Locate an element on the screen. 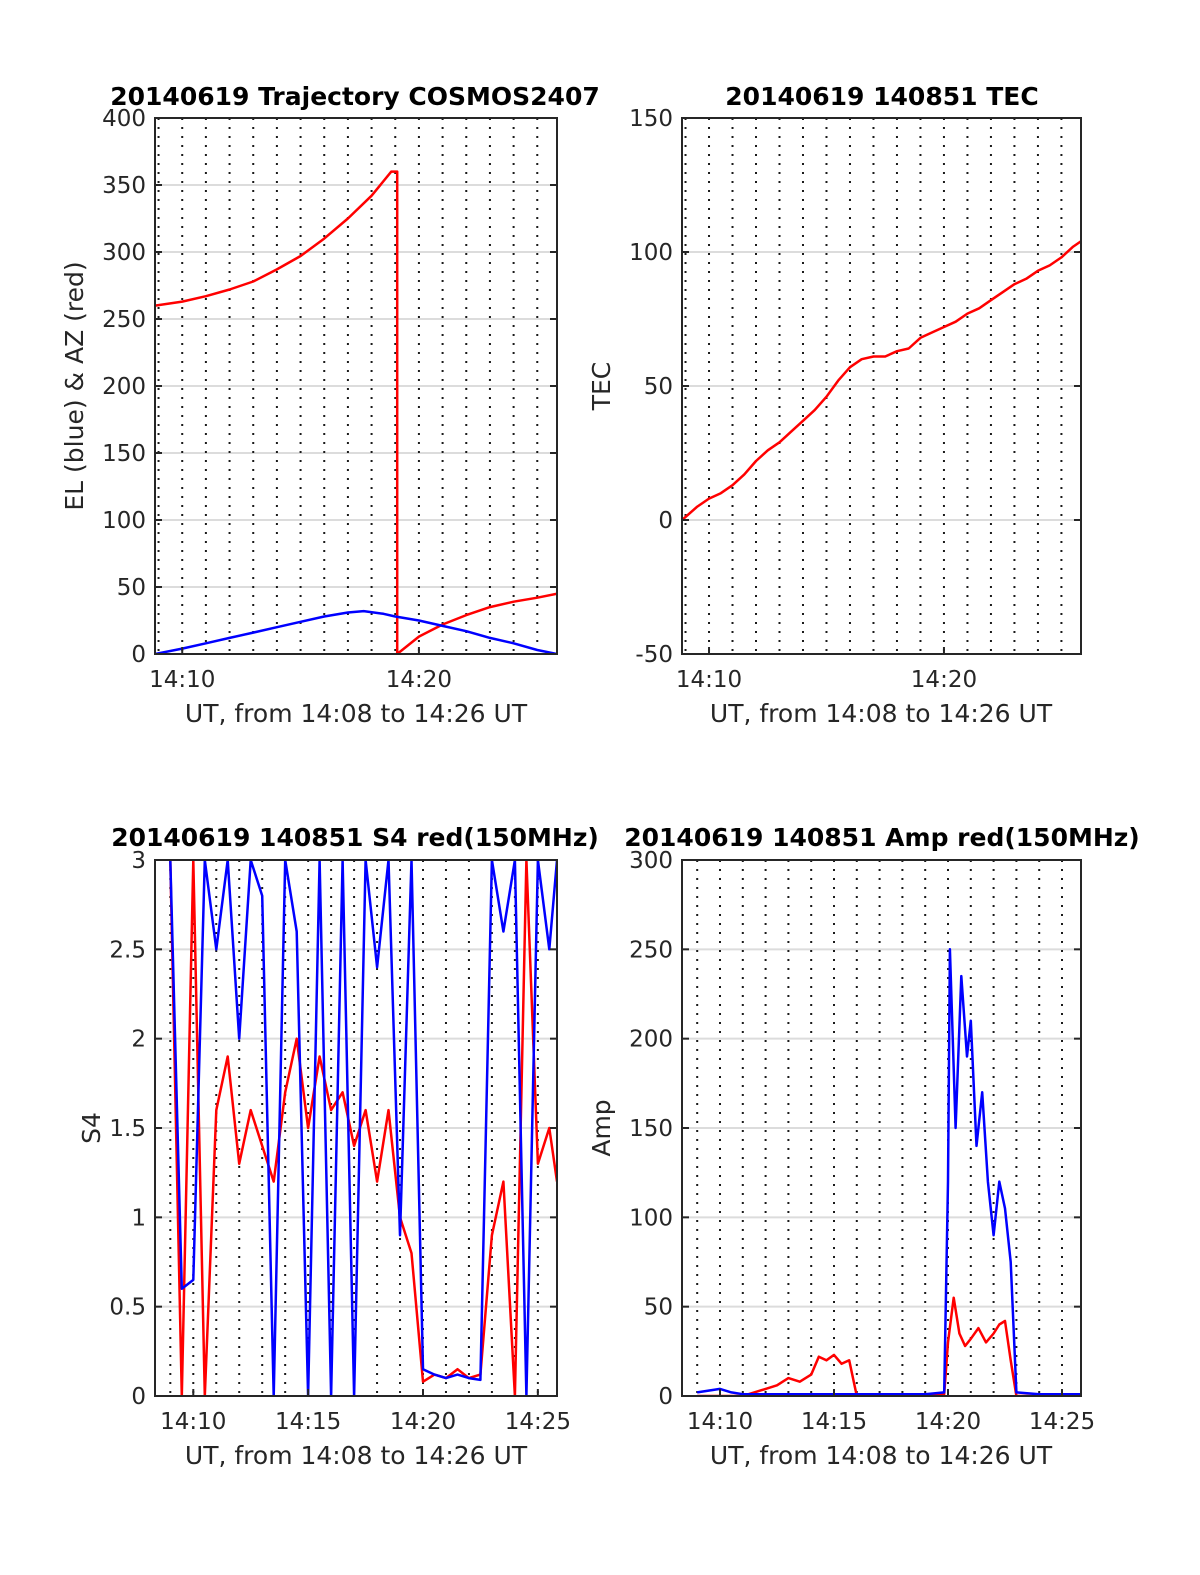 This screenshot has width=1200, height=1575. tec-series-group is located at coordinates (881, 380).